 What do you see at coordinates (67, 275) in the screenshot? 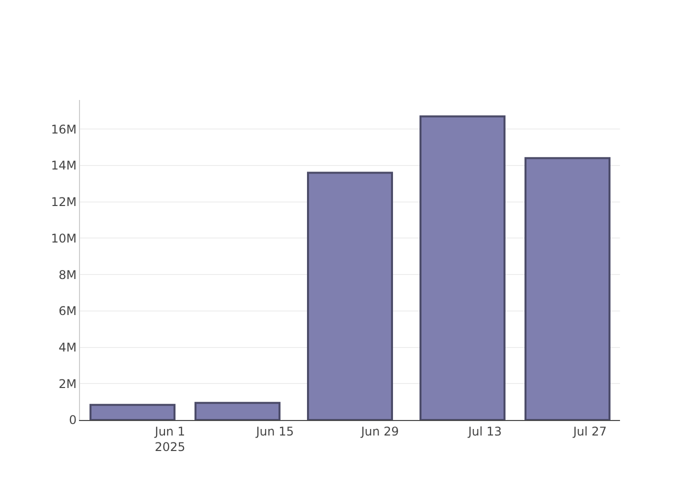
I see `y-tick-label: 8M` at bounding box center [67, 275].